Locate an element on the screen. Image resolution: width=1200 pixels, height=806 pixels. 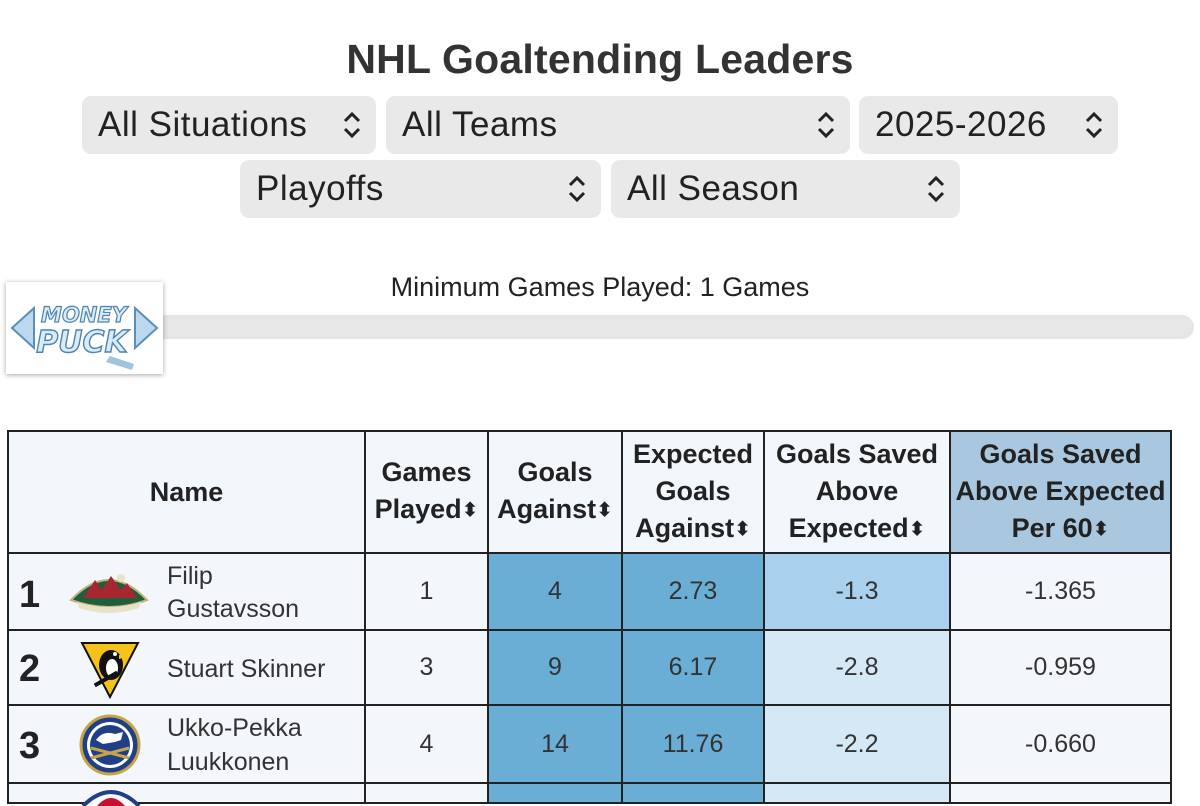
gsax-cell: -1.3 is located at coordinates (857, 591).